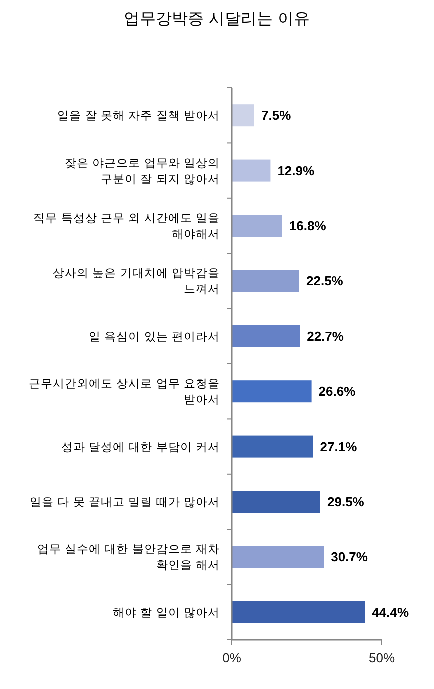 This screenshot has height=689, width=434. I want to click on x-tick-label: 0%, so click(232, 658).